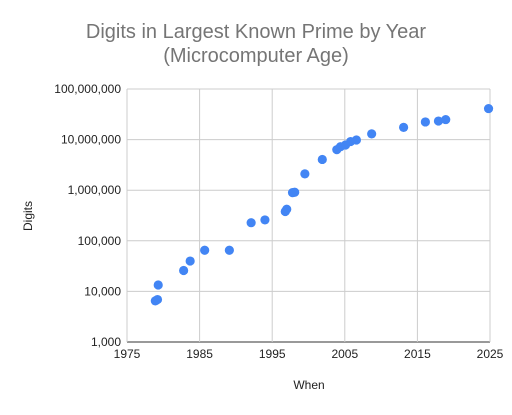 Image resolution: width=512 pixels, height=415 pixels. What do you see at coordinates (490, 354) in the screenshot?
I see `x-tick-label: 2025` at bounding box center [490, 354].